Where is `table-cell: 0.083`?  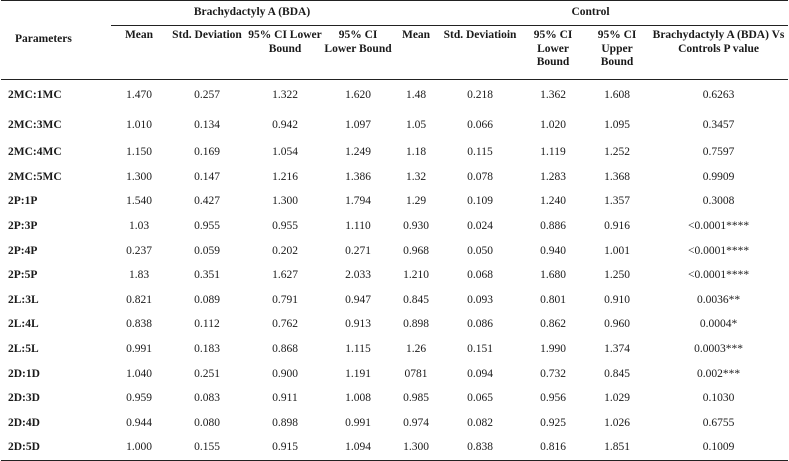
table-cell: 0.083 is located at coordinates (207, 398).